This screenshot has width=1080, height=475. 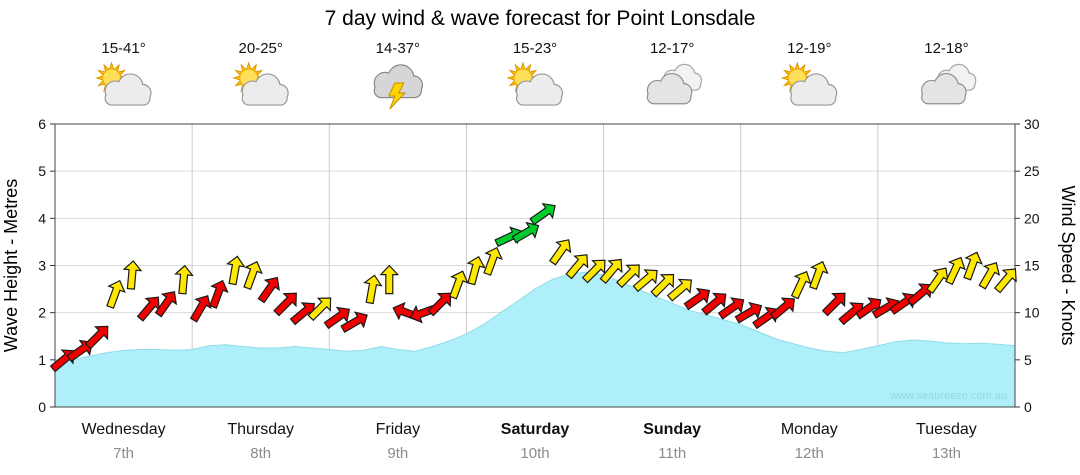 I want to click on thunderstorm-icon, so click(x=398, y=87).